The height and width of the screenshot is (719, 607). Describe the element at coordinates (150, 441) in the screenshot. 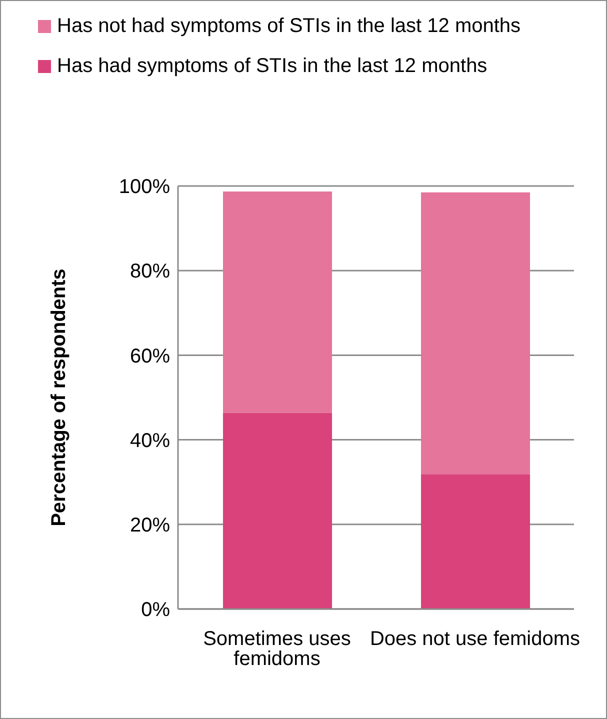

I see `y-tick-label: 40%` at that location.